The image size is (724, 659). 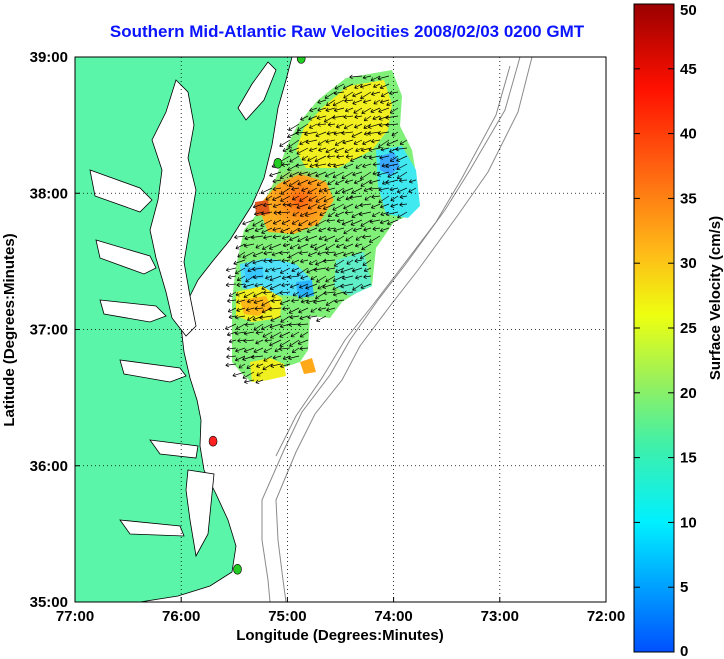 What do you see at coordinates (393, 616) in the screenshot?
I see `x-tick-label: 74:00` at bounding box center [393, 616].